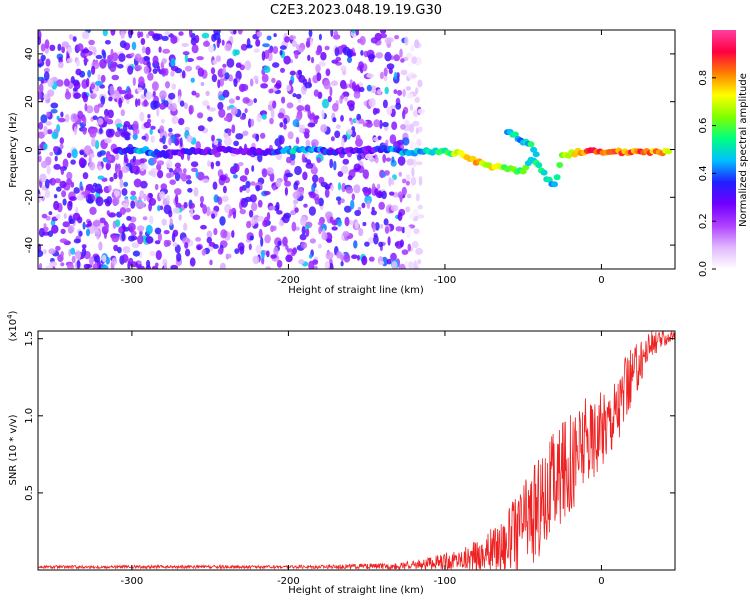 This screenshot has width=750, height=600. What do you see at coordinates (703, 126) in the screenshot?
I see `colorbar-tick-label: 0.6` at bounding box center [703, 126].